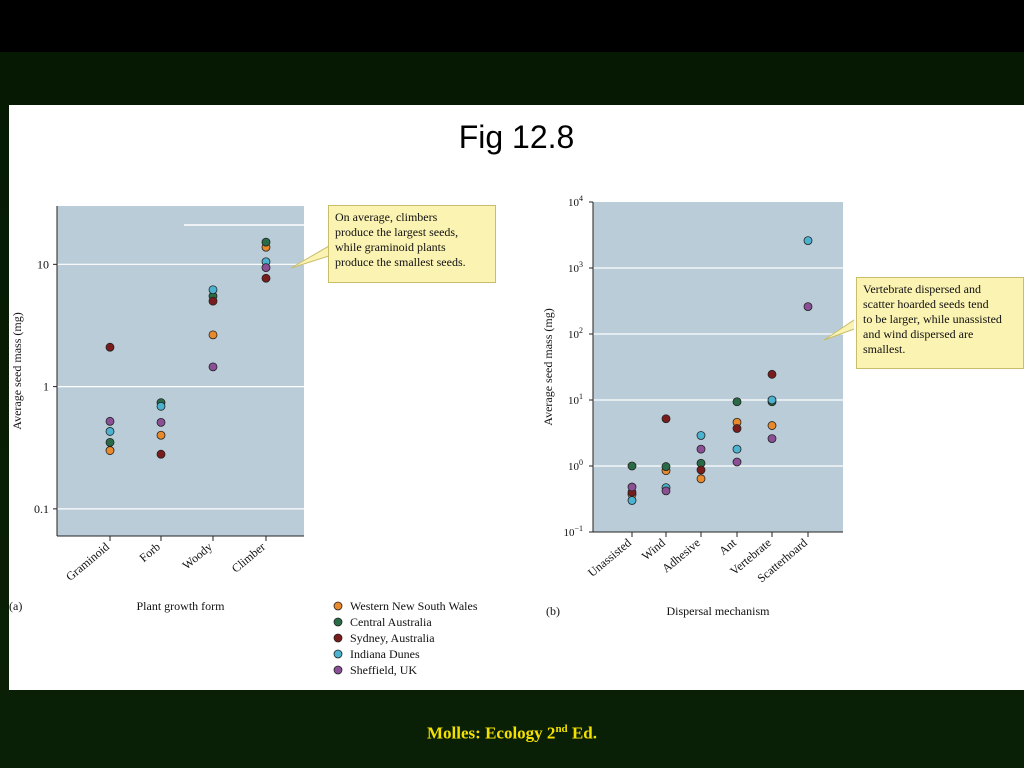 The width and height of the screenshot is (1024, 768). I want to click on callout-line: to be larger, while unassisted, so click(932, 319).